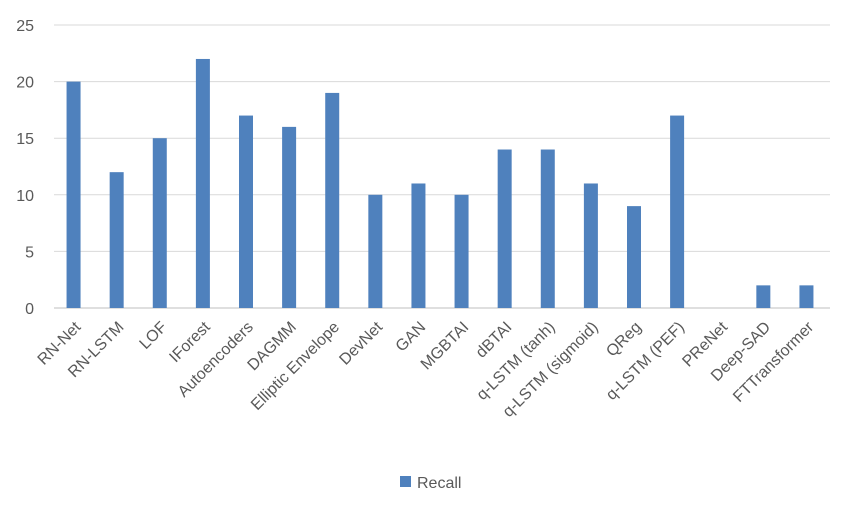 The height and width of the screenshot is (508, 855). What do you see at coordinates (25, 139) in the screenshot?
I see `y-tick-label: 15` at bounding box center [25, 139].